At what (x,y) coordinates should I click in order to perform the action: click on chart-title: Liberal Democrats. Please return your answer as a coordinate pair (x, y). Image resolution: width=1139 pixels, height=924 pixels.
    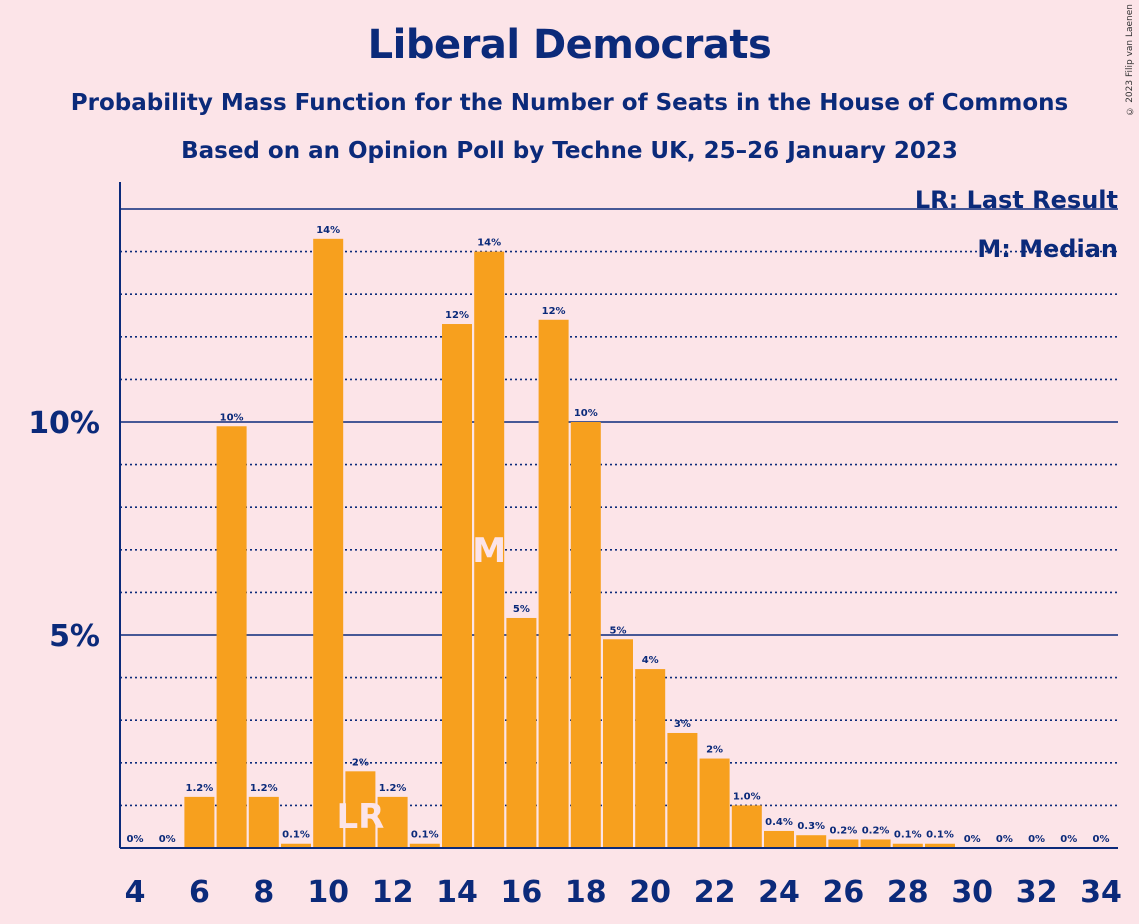
    Looking at the image, I should click on (569, 45).